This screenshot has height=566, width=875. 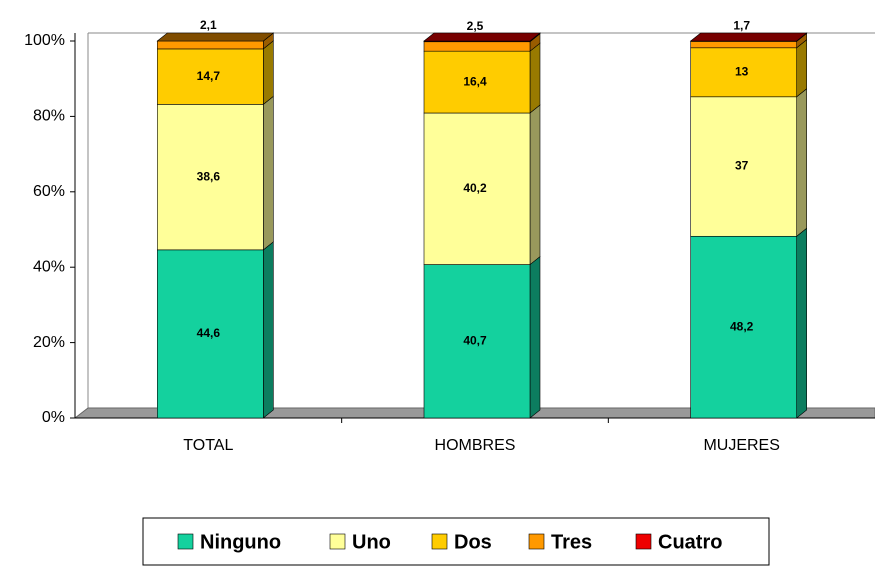 I want to click on value-label: 13, so click(x=742, y=71).